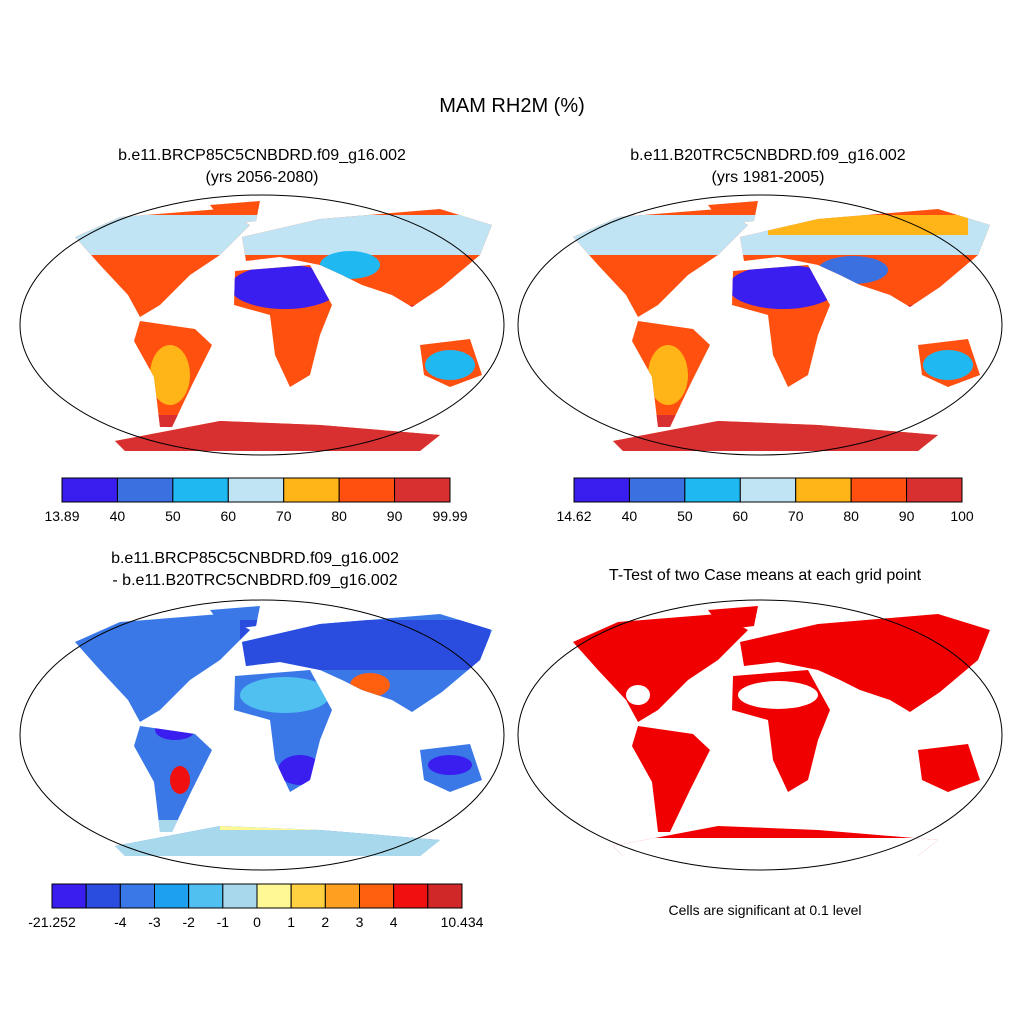 The image size is (1024, 1024). I want to click on colorbar-label: 4, so click(394, 922).